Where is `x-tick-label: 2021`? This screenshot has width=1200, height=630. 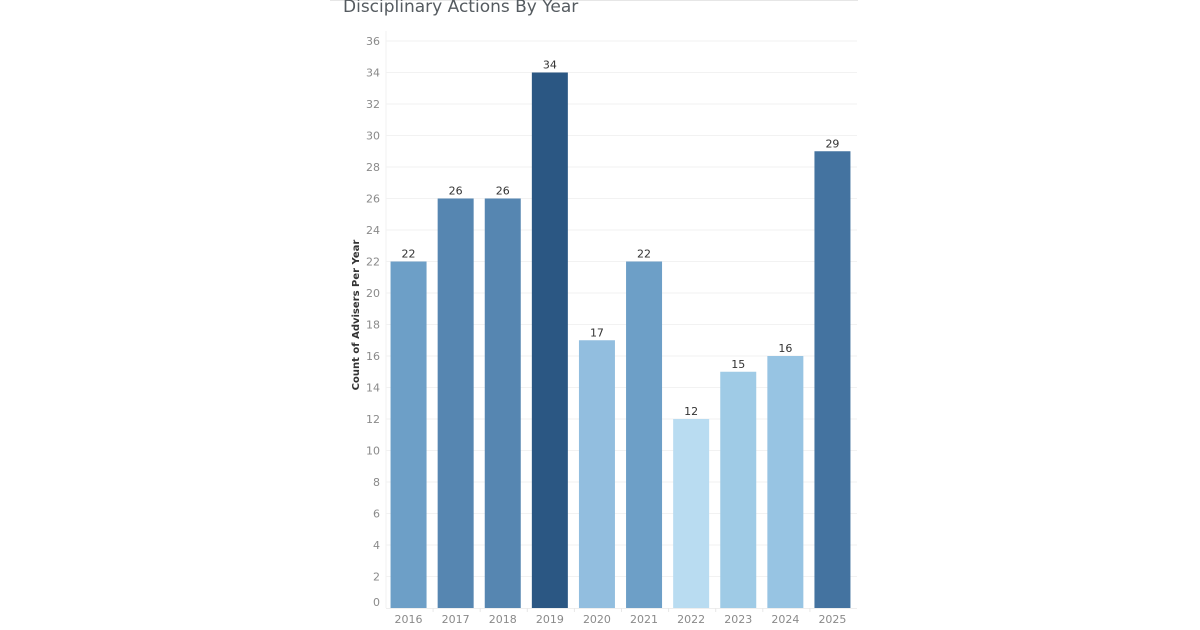 x-tick-label: 2021 is located at coordinates (644, 619).